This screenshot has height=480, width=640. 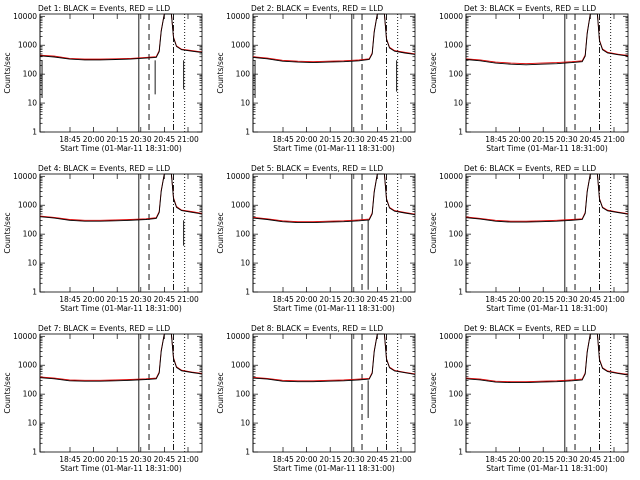 What do you see at coordinates (104, 328) in the screenshot?
I see `chart-title: Det 7: BLACK = Events, RED = LLD` at bounding box center [104, 328].